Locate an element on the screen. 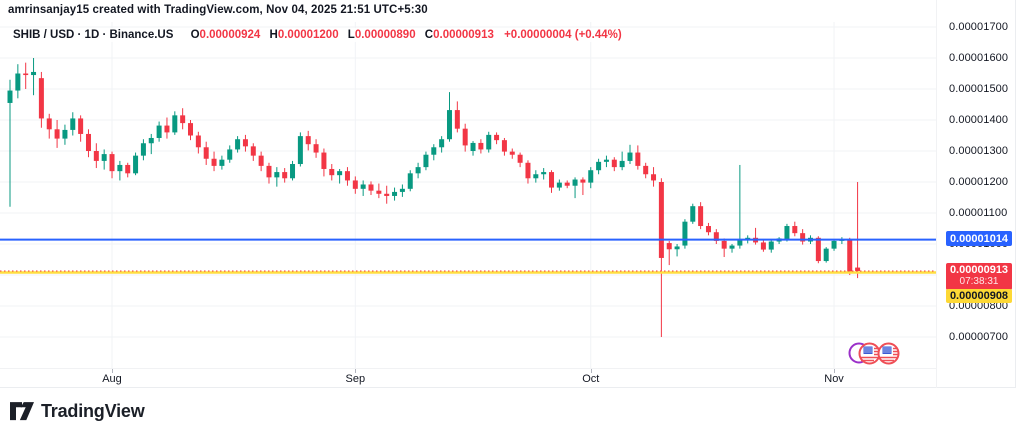  current-price-label: 0.00000913 07:38:31 is located at coordinates (979, 276).